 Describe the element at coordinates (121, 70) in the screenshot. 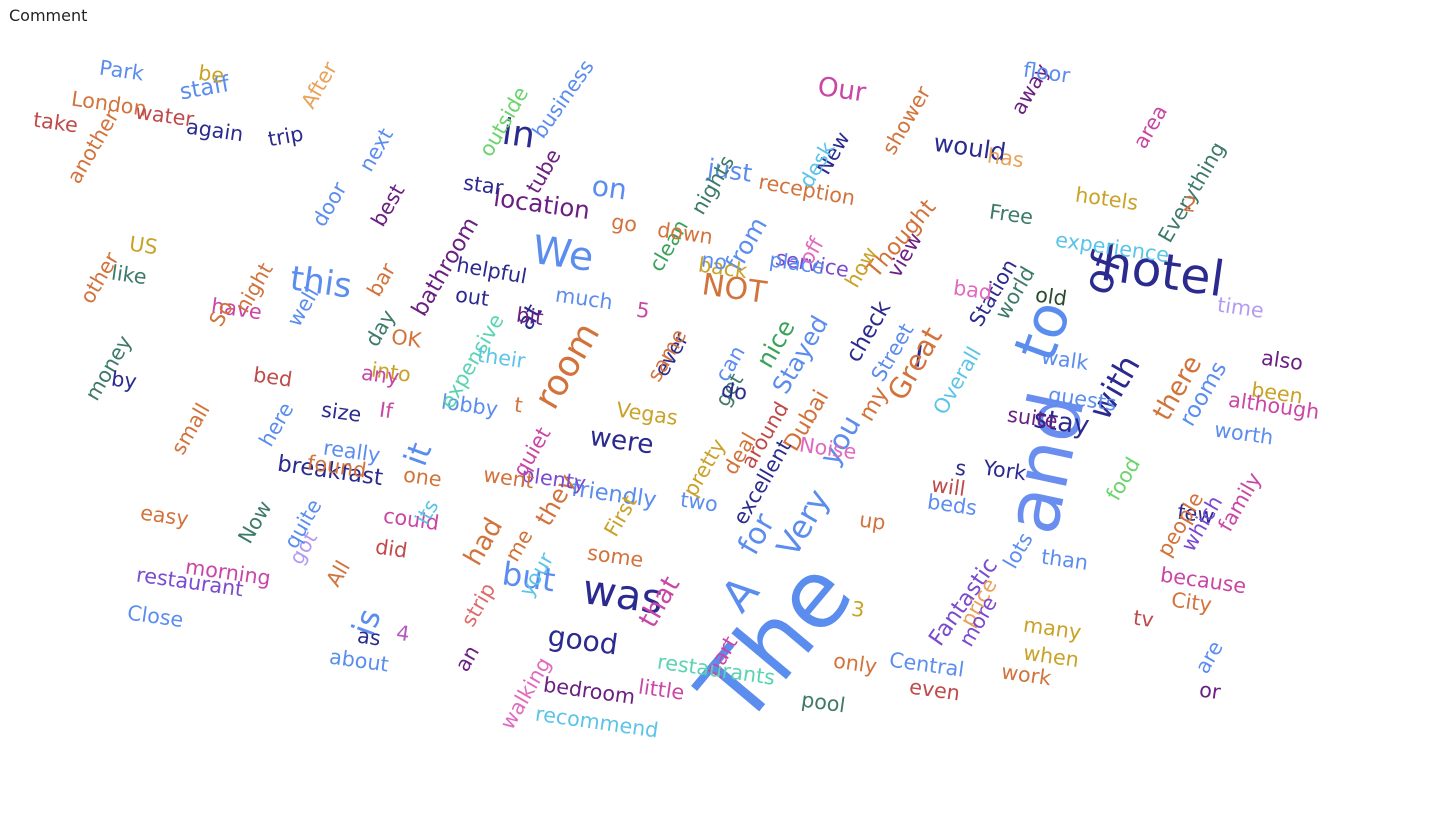

I see `word-park: Park` at that location.